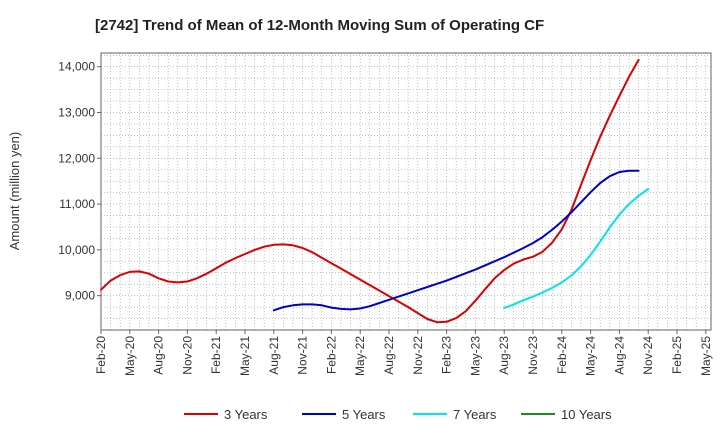 The image size is (720, 440). I want to click on legend: 3 Years 5 Years 7 Years 10 Years, so click(398, 414).